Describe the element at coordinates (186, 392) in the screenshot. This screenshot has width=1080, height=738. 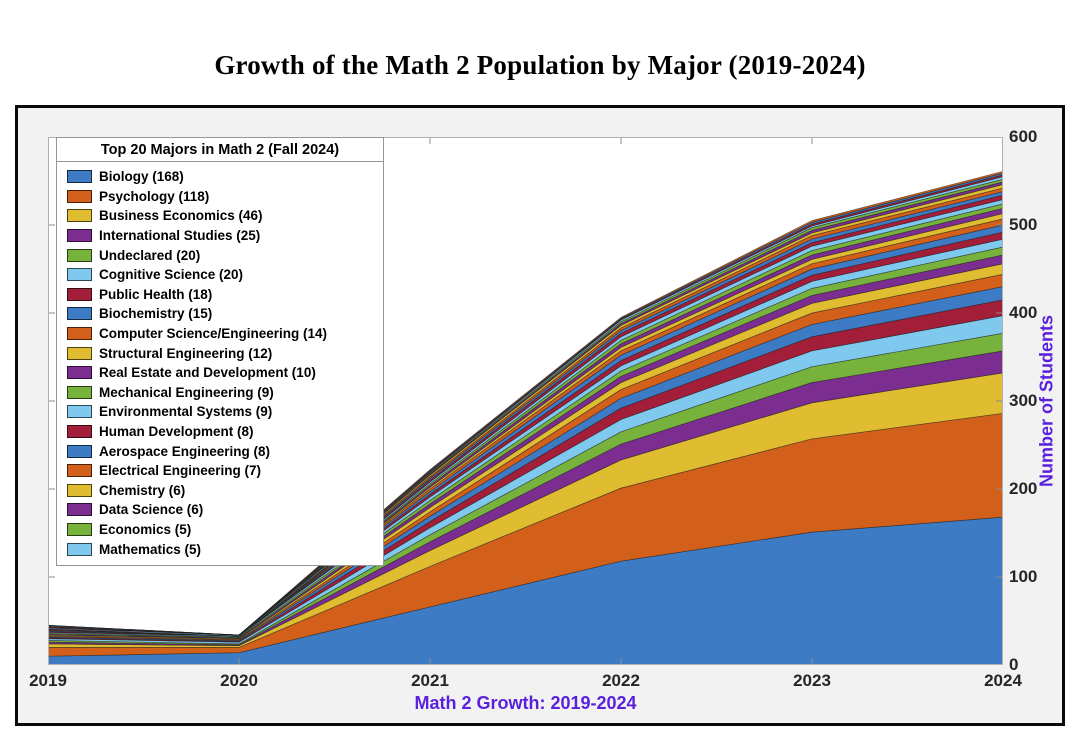
I see `legend-item-label: Mechanical Engineering (9)` at that location.